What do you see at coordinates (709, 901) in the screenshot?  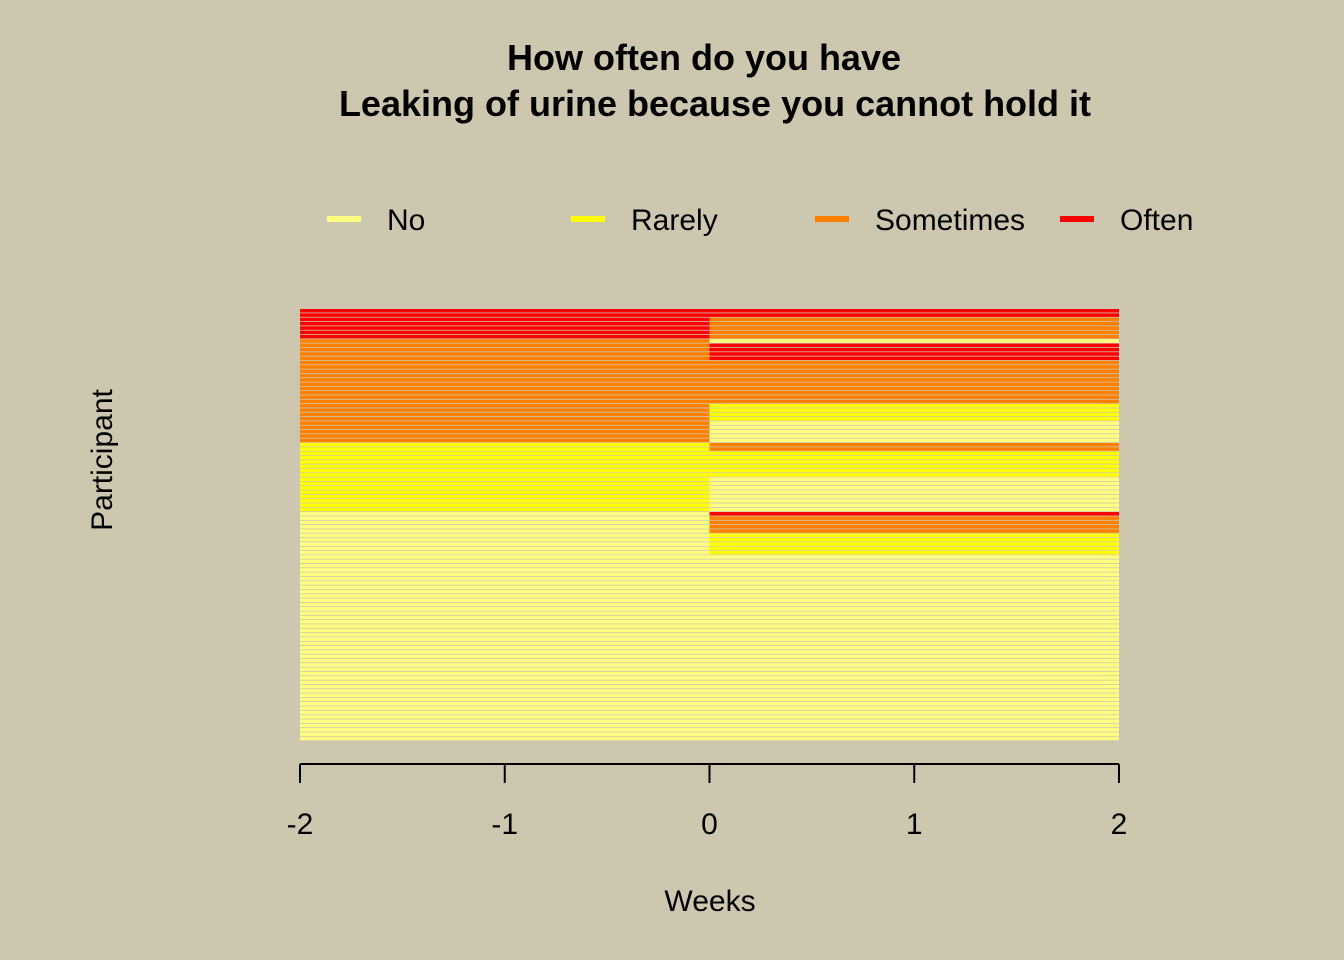 I see `x-axis-title: Weeks` at bounding box center [709, 901].